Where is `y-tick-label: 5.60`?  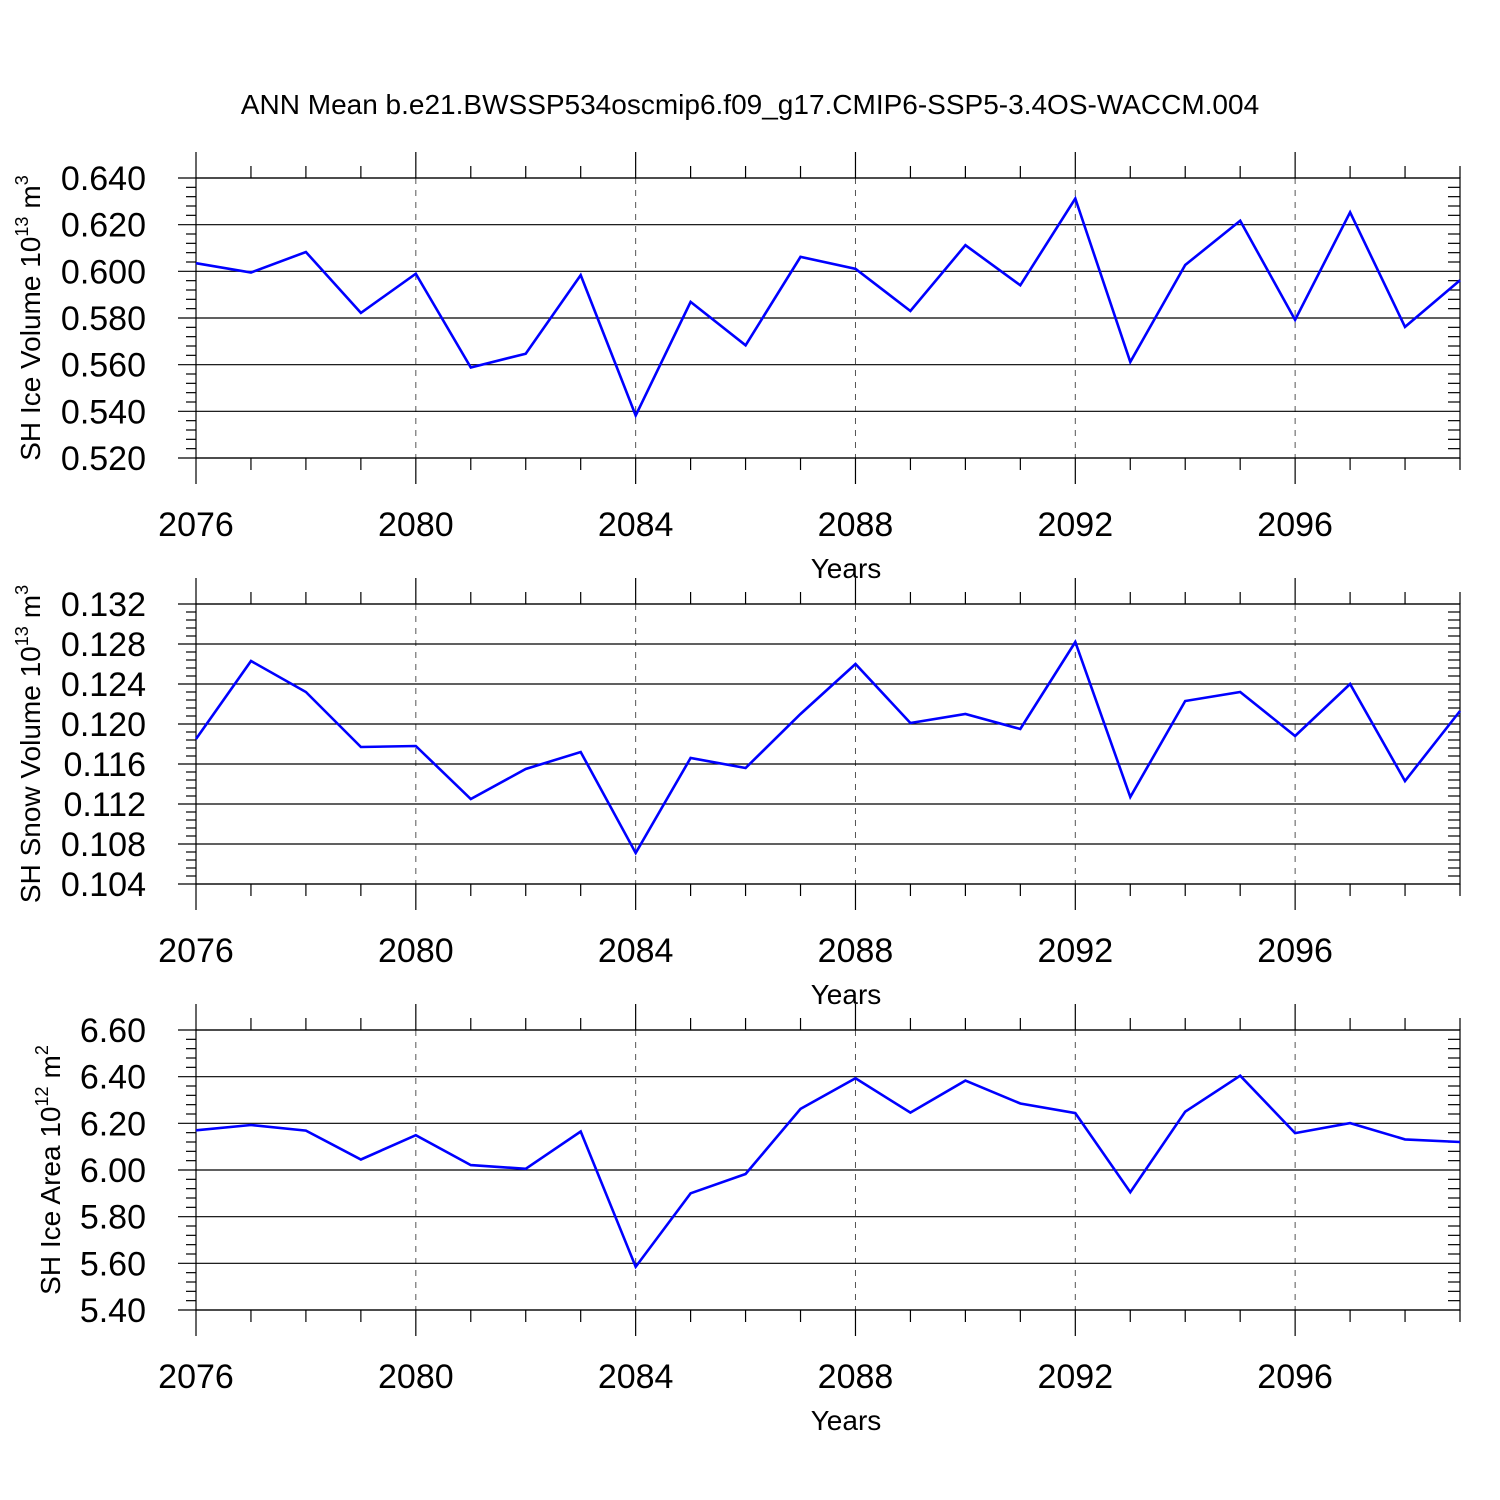 y-tick-label: 5.60 is located at coordinates (113, 1264).